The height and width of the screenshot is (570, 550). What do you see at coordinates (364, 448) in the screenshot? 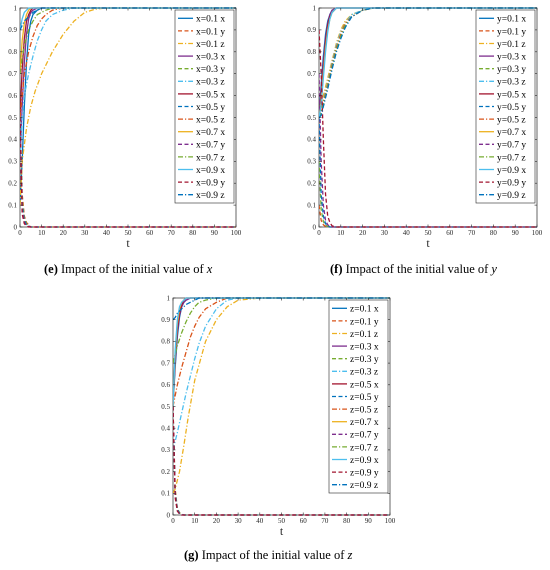
I see `legend-label: z=0.7 z` at bounding box center [364, 448].